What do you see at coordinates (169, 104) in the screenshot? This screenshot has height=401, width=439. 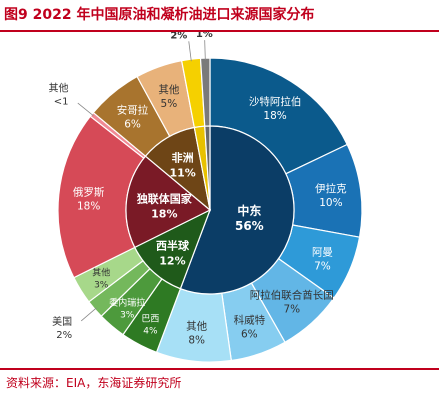 I see `outer-label-value-13: 5%` at bounding box center [169, 104].